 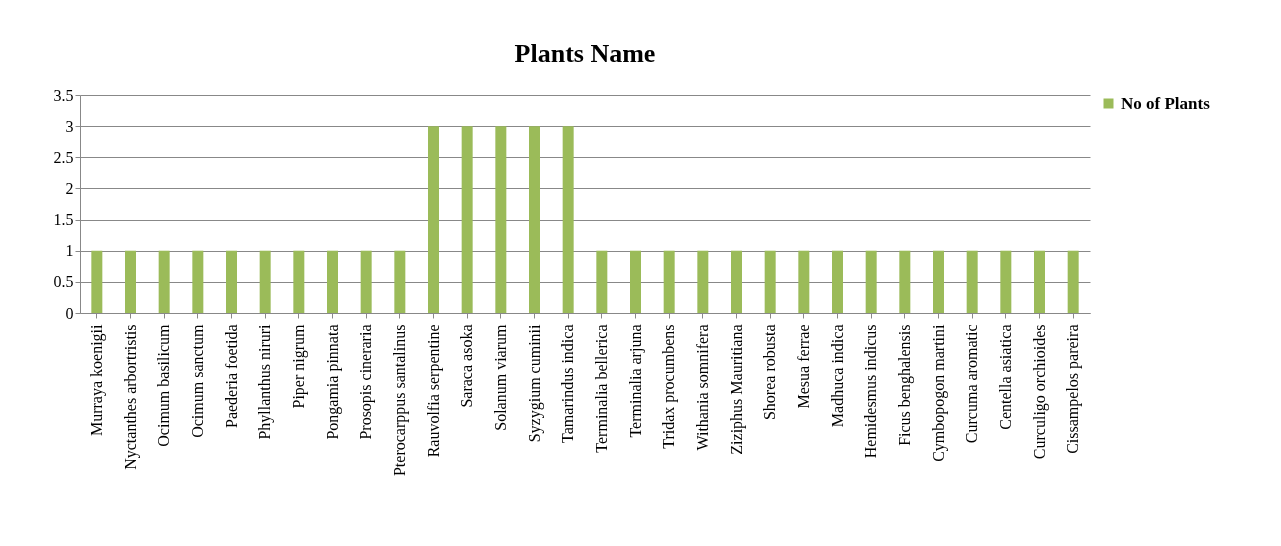 I want to click on x-tick-label: Terminalia arjuna, so click(x=635, y=381).